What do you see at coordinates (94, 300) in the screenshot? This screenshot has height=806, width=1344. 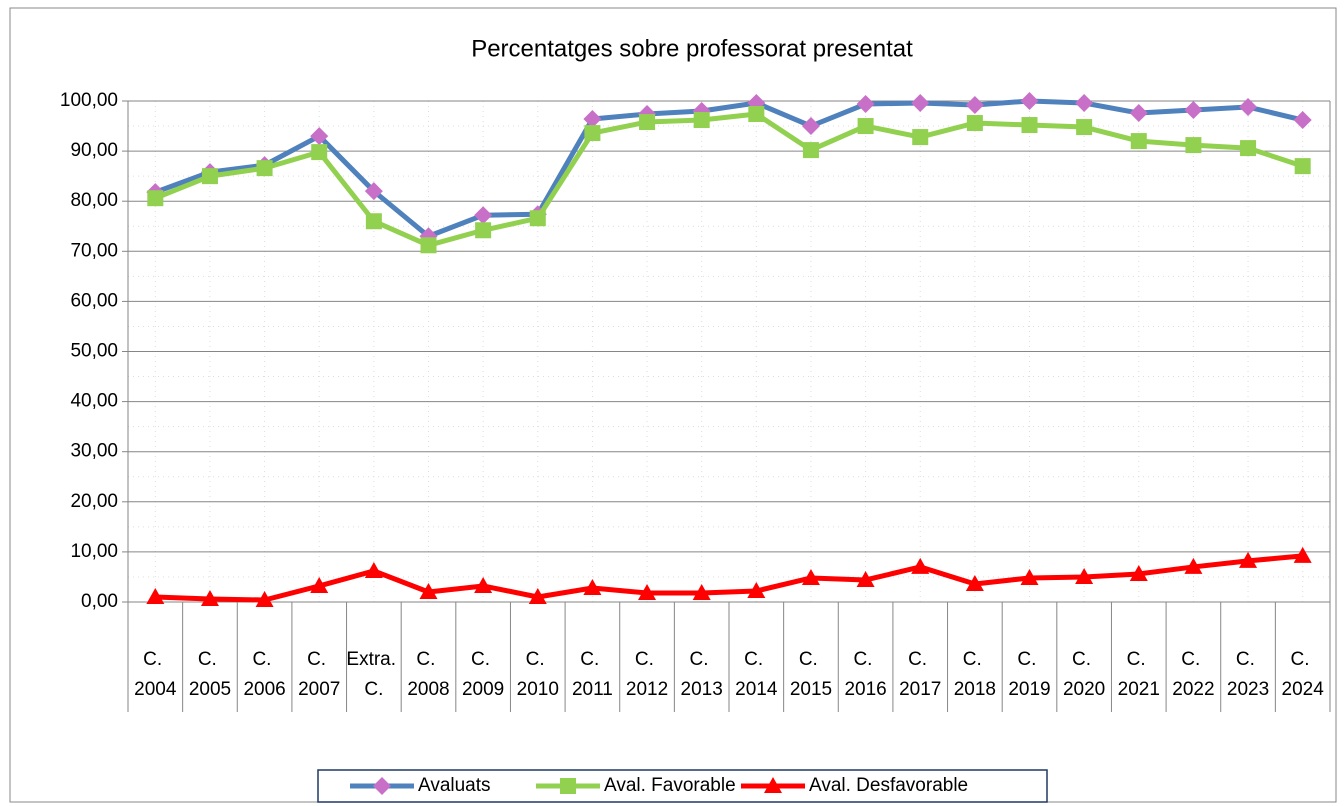 I see `y-tick-label: 60,00` at bounding box center [94, 300].